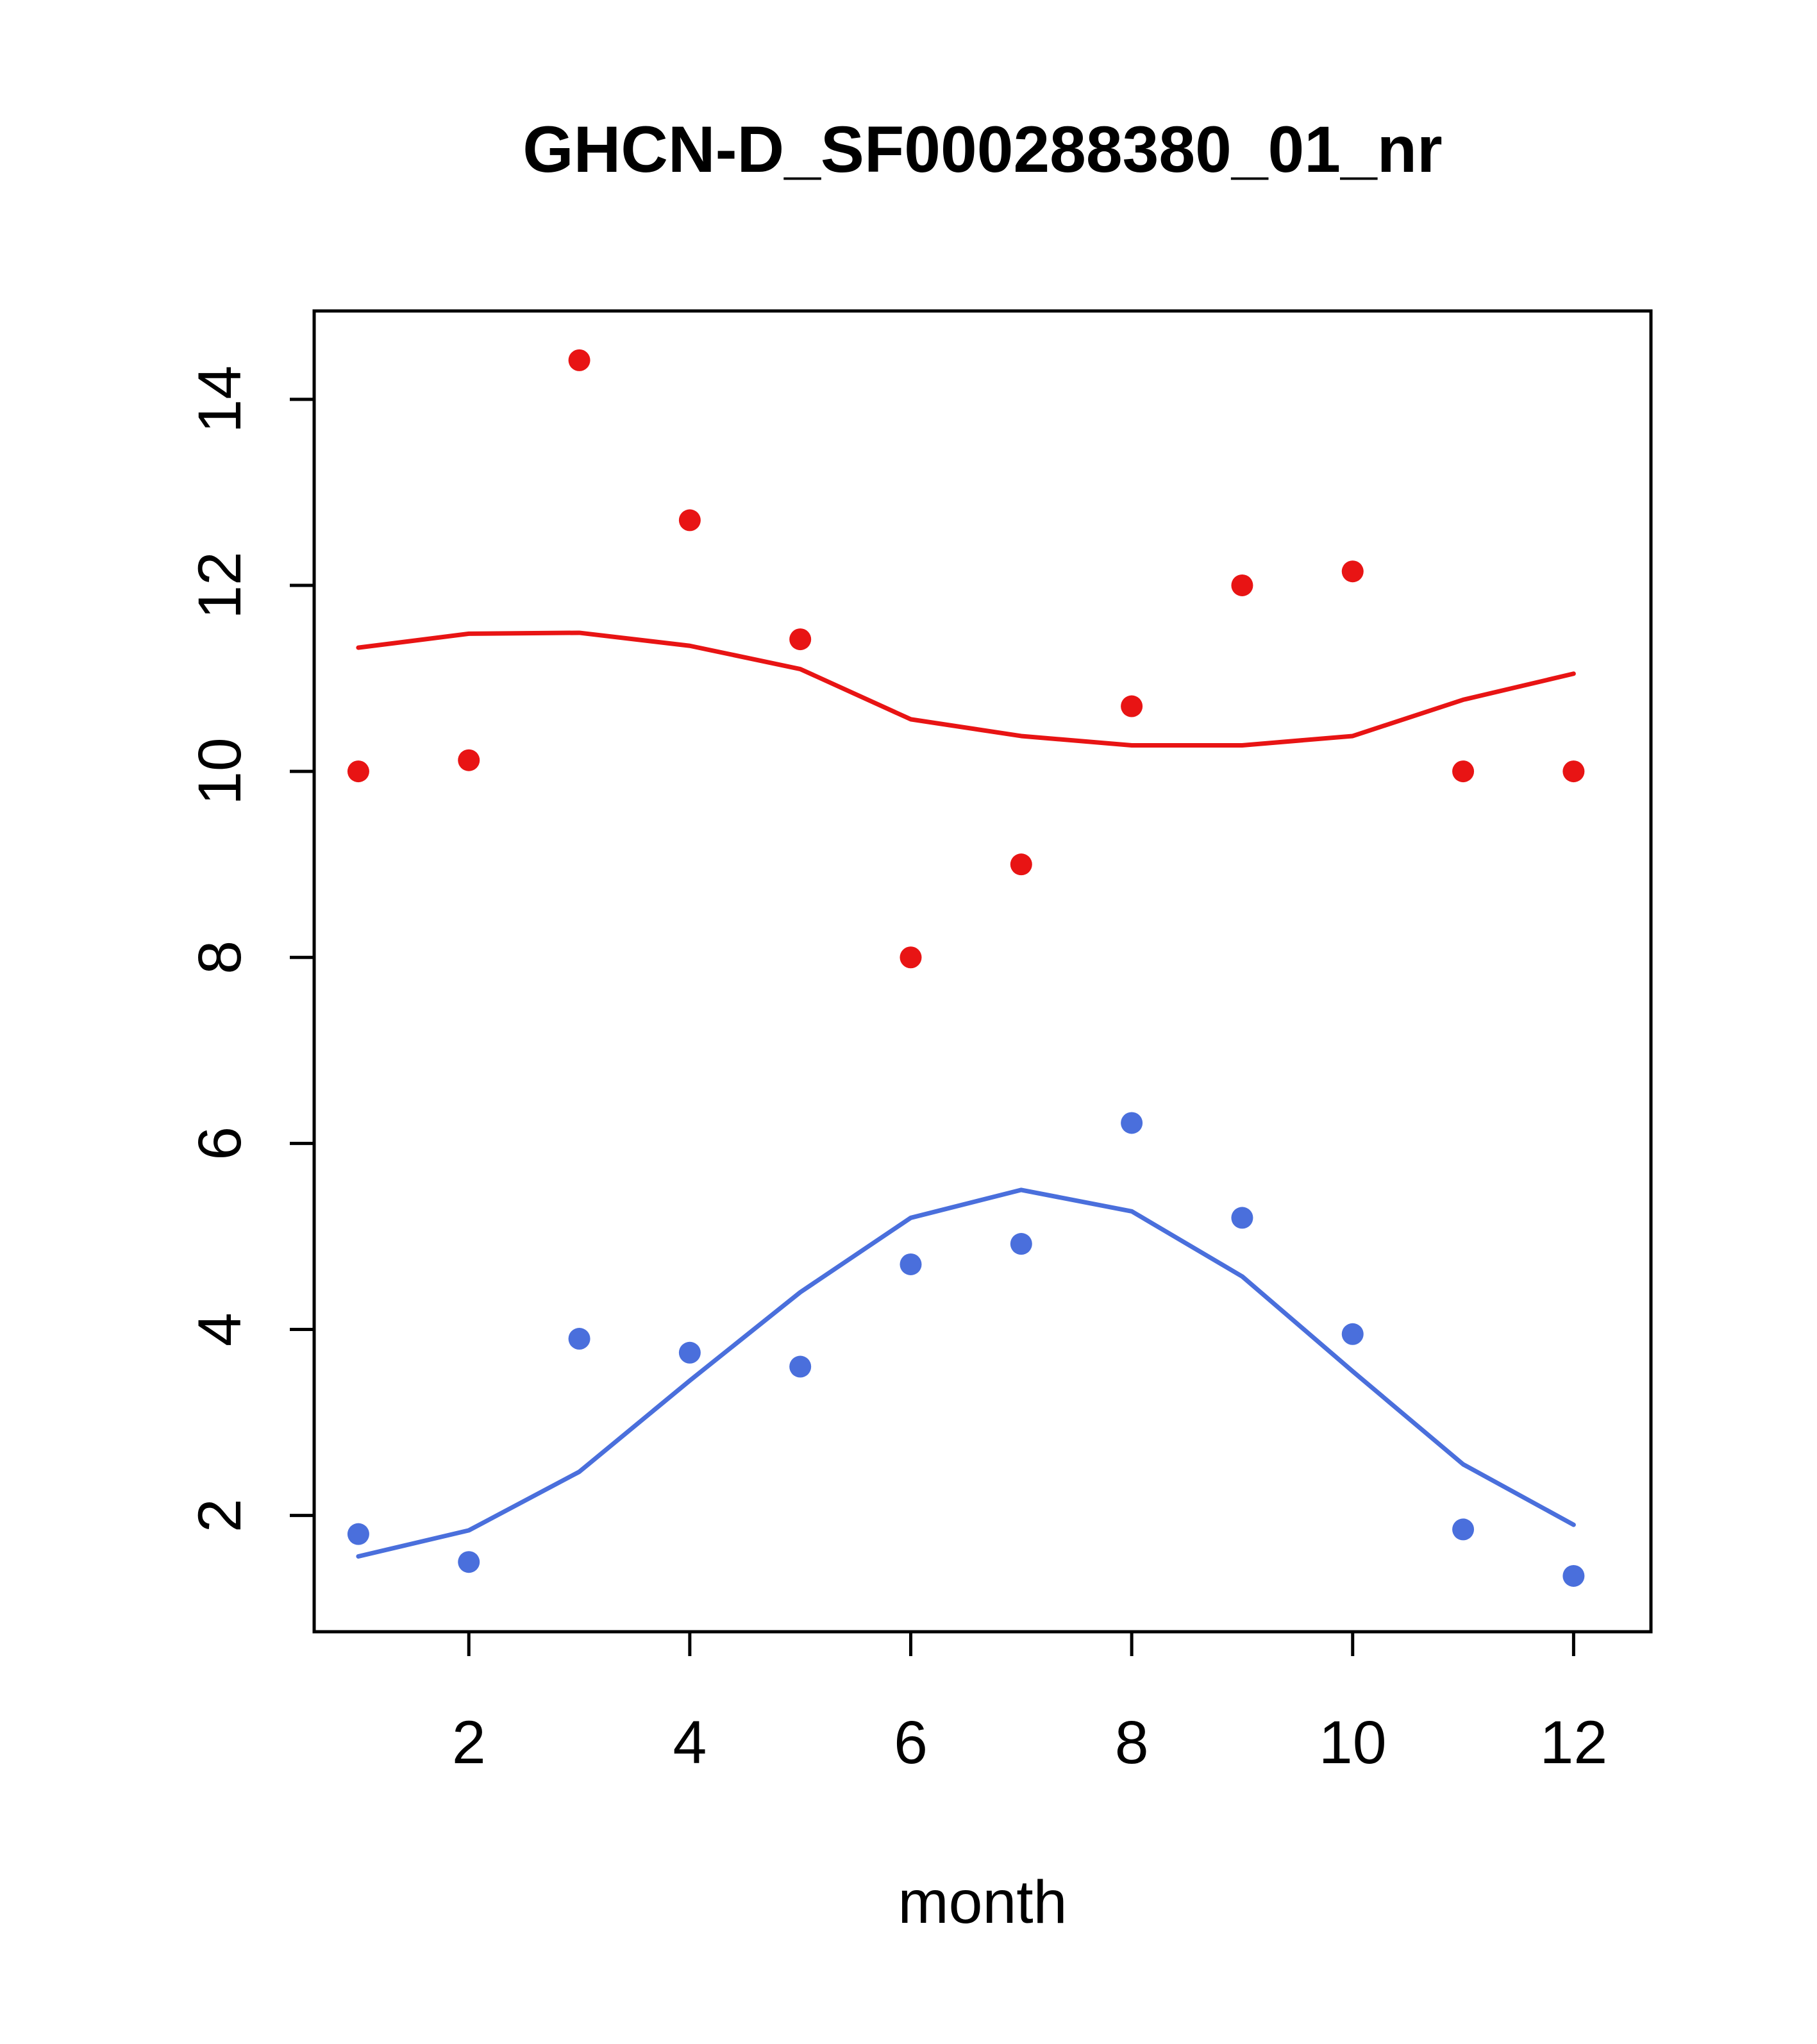  Describe the element at coordinates (220, 958) in the screenshot. I see `y-tick-label: 8` at that location.